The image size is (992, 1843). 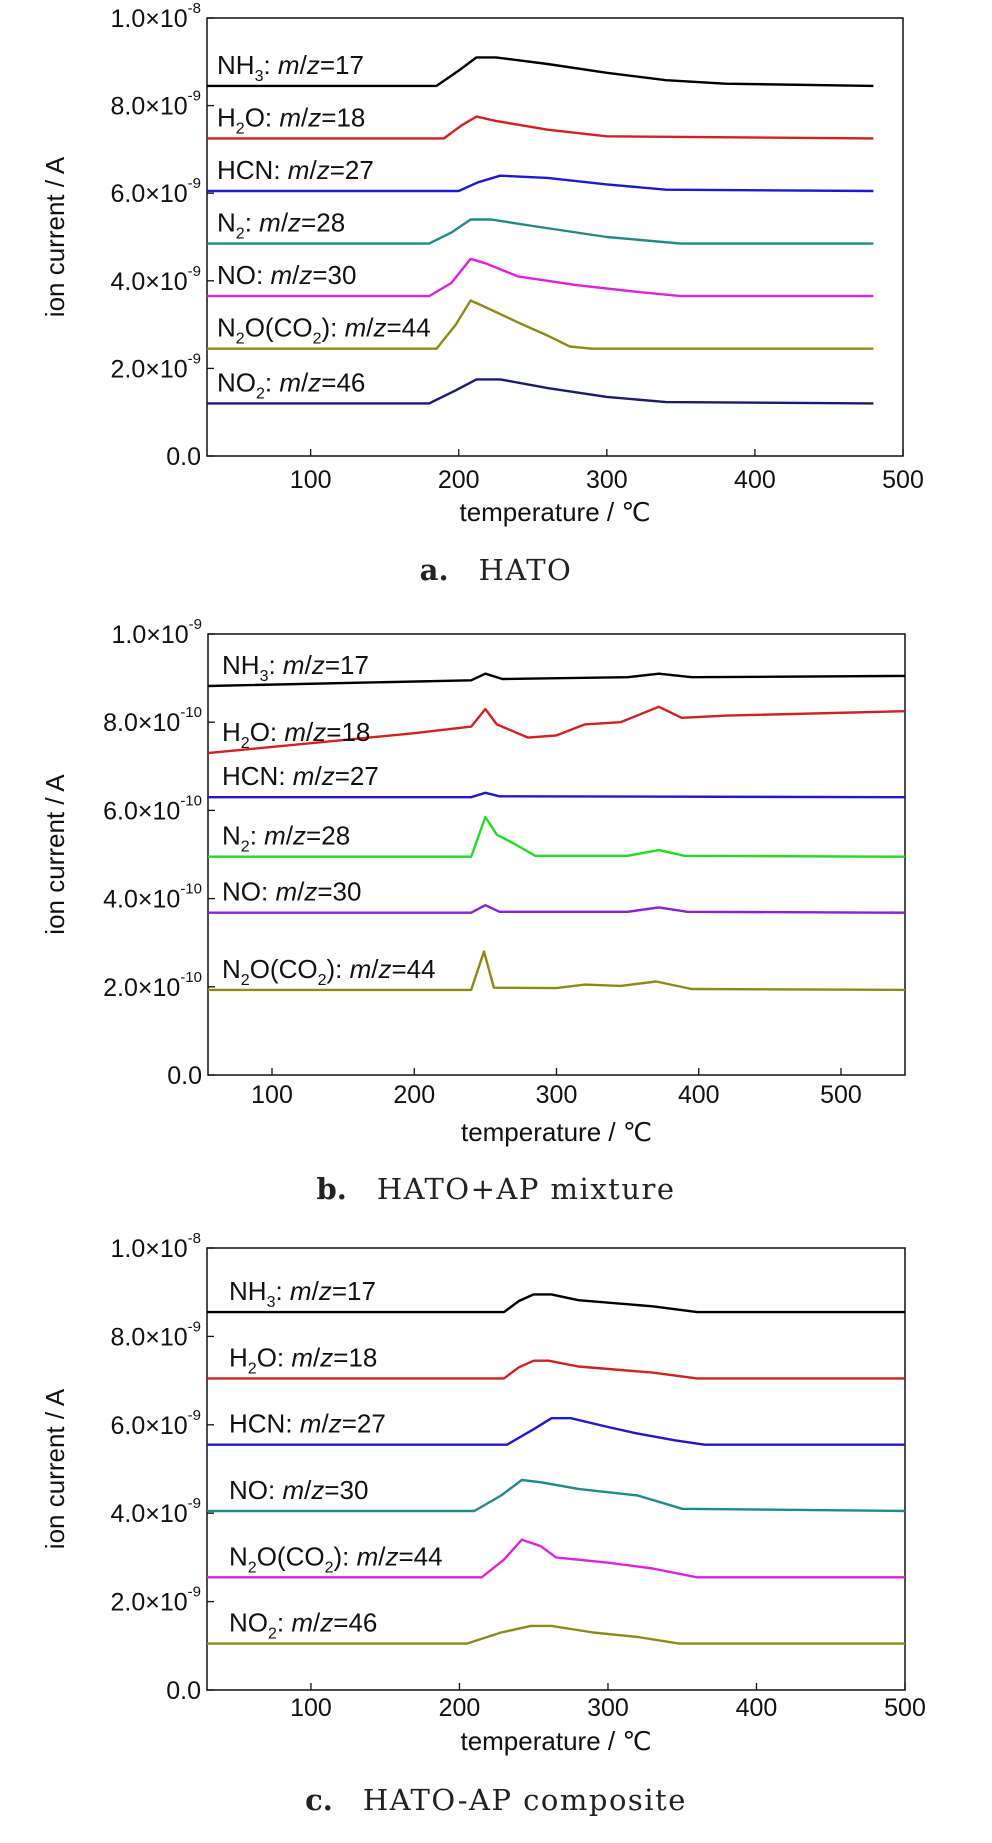 I want to click on y-tick-label: 0.0, so click(x=184, y=1076).